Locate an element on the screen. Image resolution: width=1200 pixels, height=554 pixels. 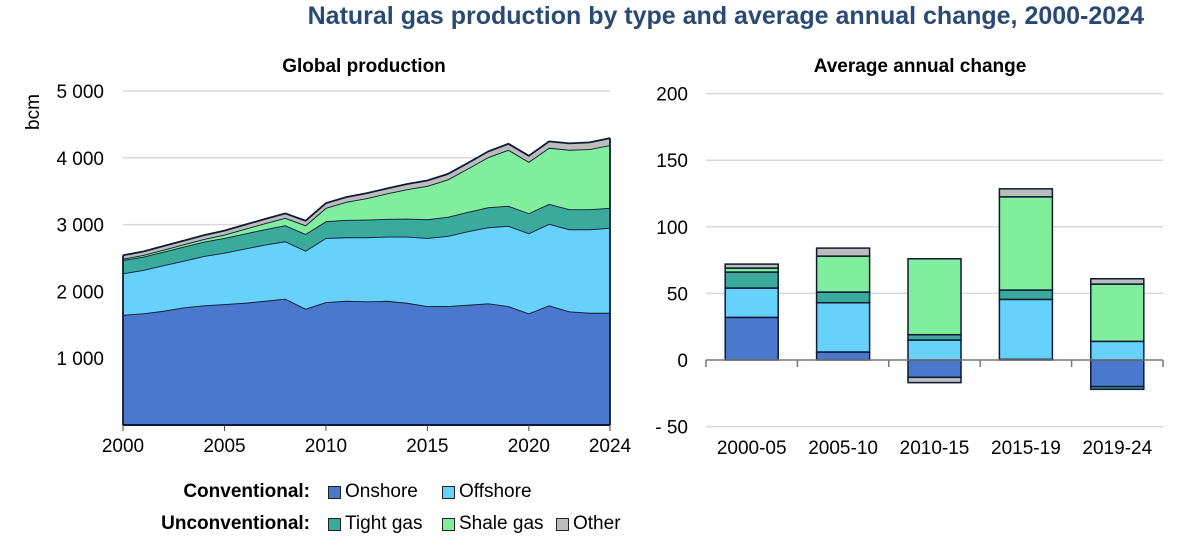
y-tick-label: 1 000 is located at coordinates (80, 359).